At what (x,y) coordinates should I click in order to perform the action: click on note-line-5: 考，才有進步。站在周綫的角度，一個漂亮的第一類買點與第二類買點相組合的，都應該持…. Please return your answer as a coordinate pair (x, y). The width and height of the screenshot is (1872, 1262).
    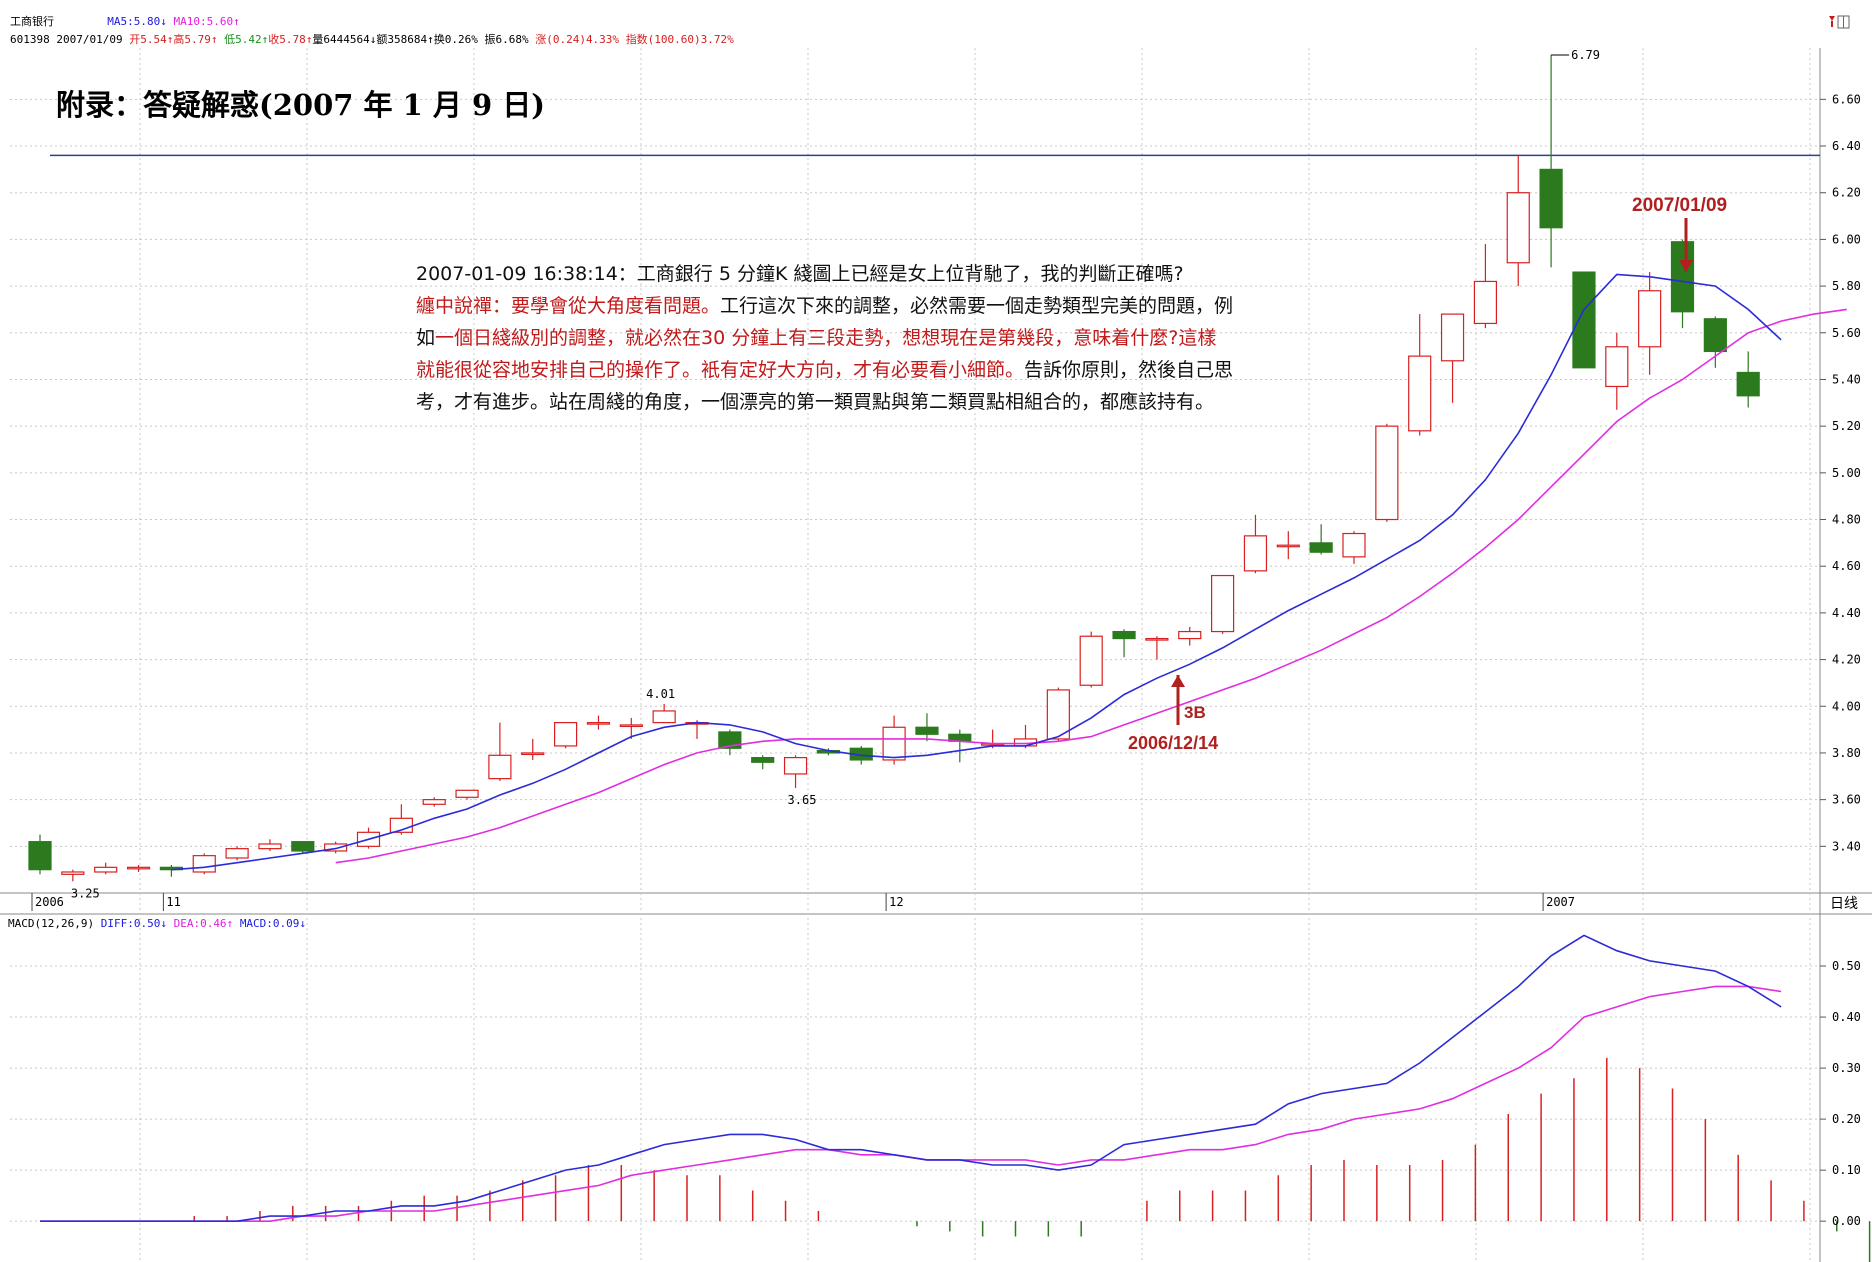
    Looking at the image, I should click on (815, 402).